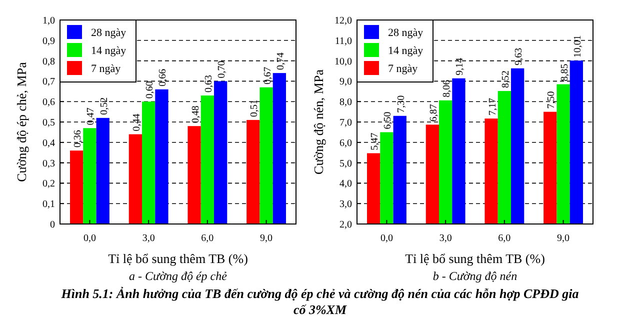  What do you see at coordinates (48, 102) in the screenshot?
I see `y-tick-label: 0,6` at bounding box center [48, 102].